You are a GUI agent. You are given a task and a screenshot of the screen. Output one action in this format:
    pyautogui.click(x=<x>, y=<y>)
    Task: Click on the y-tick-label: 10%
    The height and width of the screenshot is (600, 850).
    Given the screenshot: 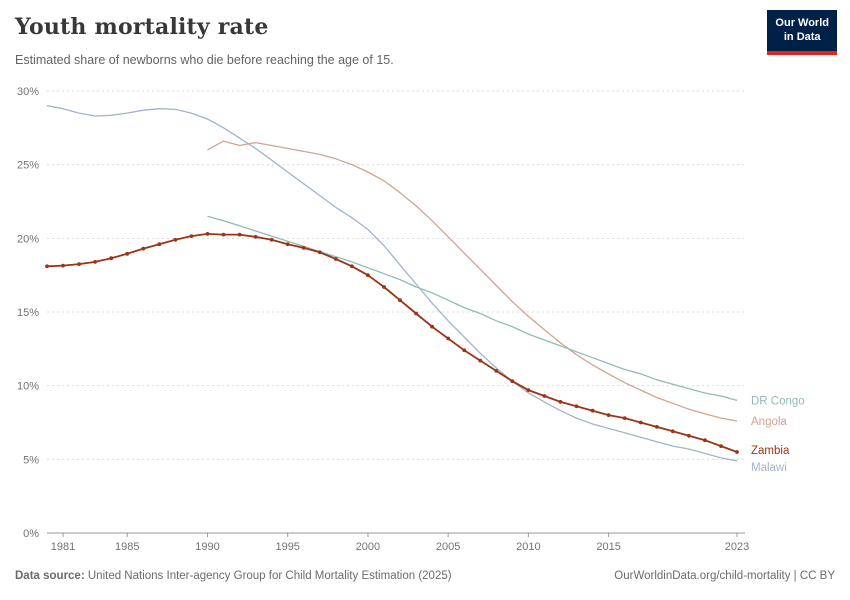 What is the action you would take?
    pyautogui.click(x=28, y=387)
    